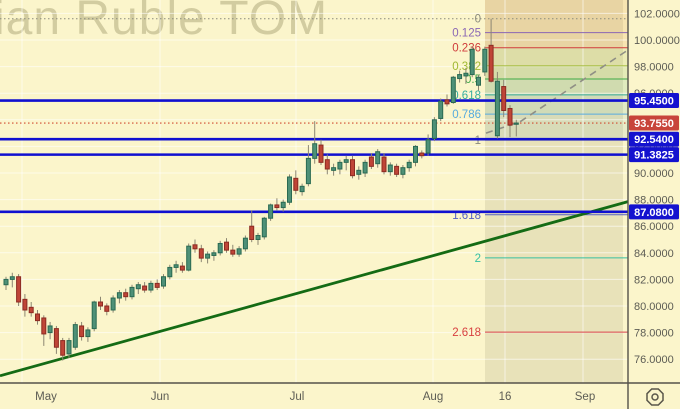  What do you see at coordinates (466, 115) in the screenshot?
I see `svg-text: 0.786` at bounding box center [466, 115].